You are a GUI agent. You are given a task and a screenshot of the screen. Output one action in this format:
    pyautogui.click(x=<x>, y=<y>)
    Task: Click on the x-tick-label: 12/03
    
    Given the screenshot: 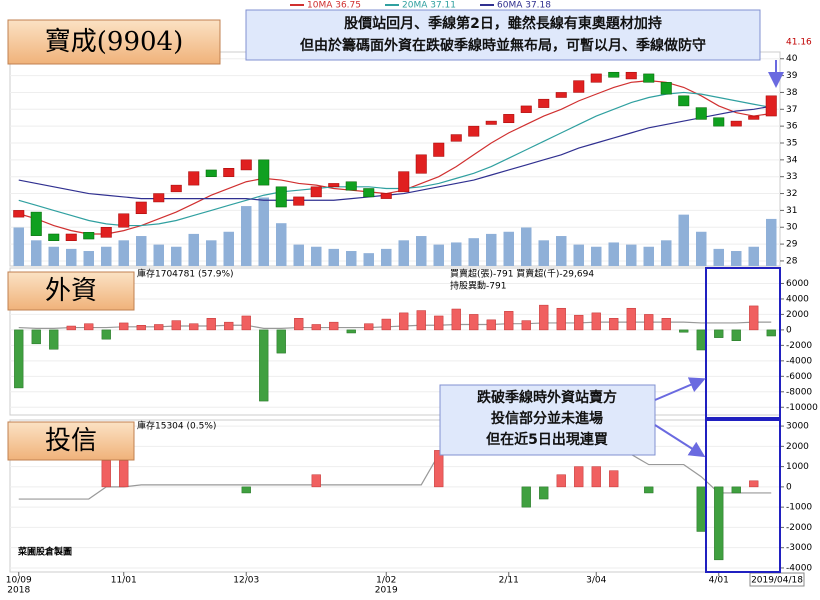 What is the action you would take?
    pyautogui.click(x=246, y=581)
    